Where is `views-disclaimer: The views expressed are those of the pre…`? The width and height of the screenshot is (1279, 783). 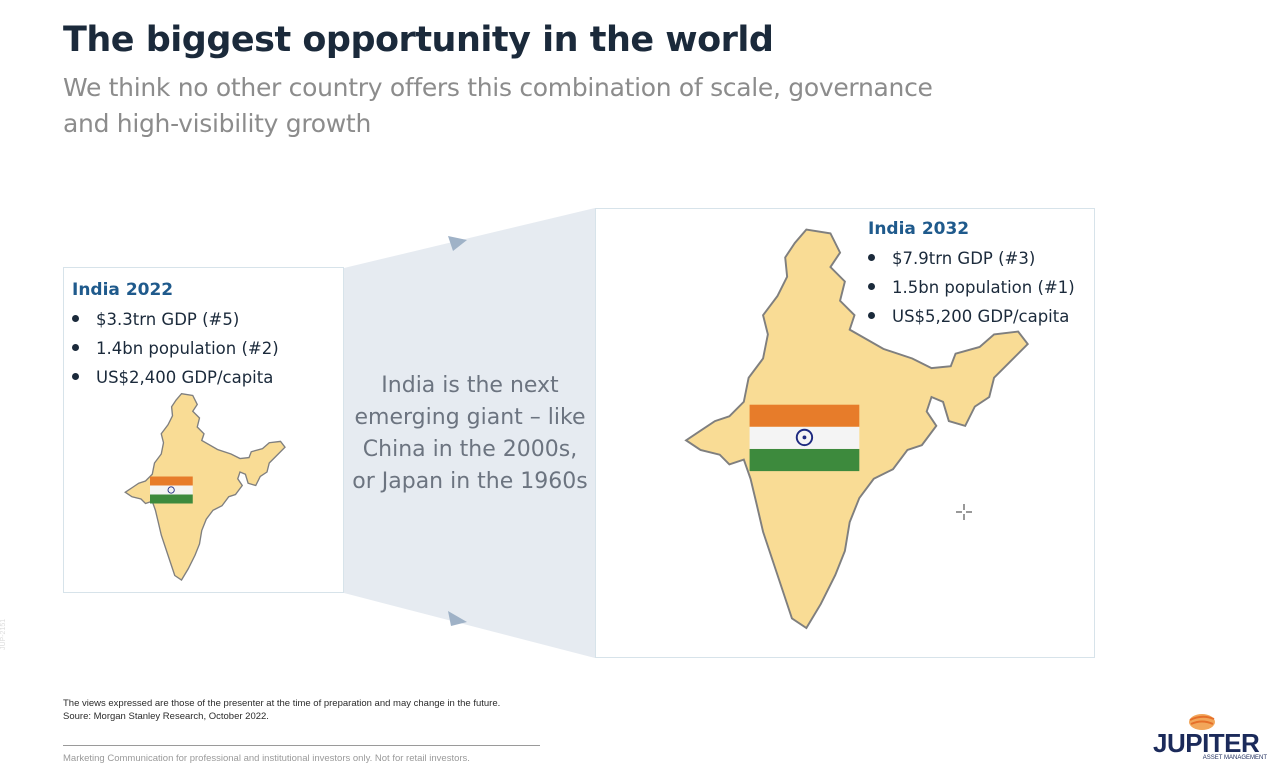
views-disclaimer: The views expressed are those of the pre… is located at coordinates (282, 703).